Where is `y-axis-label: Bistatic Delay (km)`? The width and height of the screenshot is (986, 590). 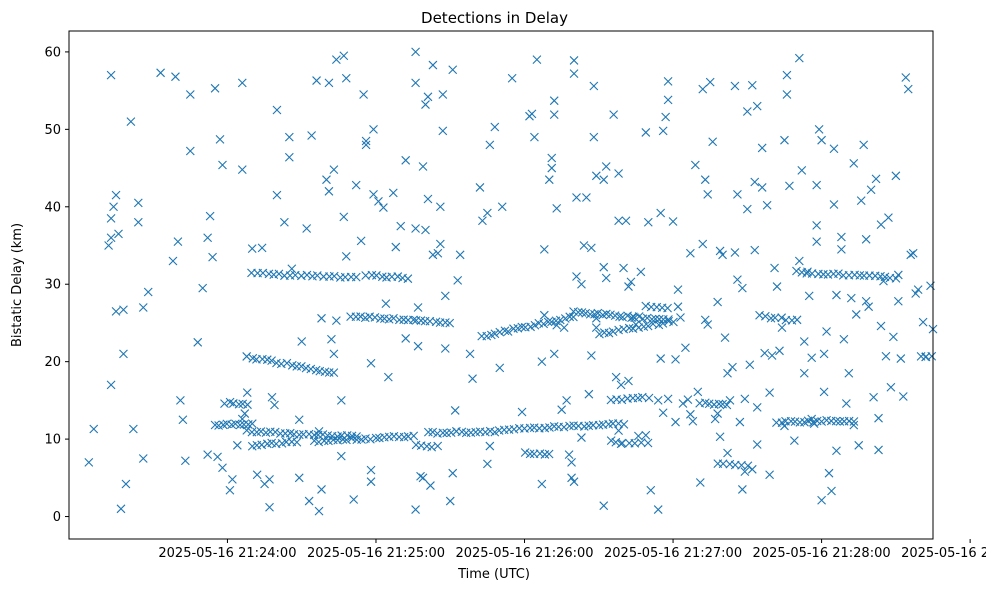
y-axis-label: Bistatic Delay (km) is located at coordinates (17, 285).